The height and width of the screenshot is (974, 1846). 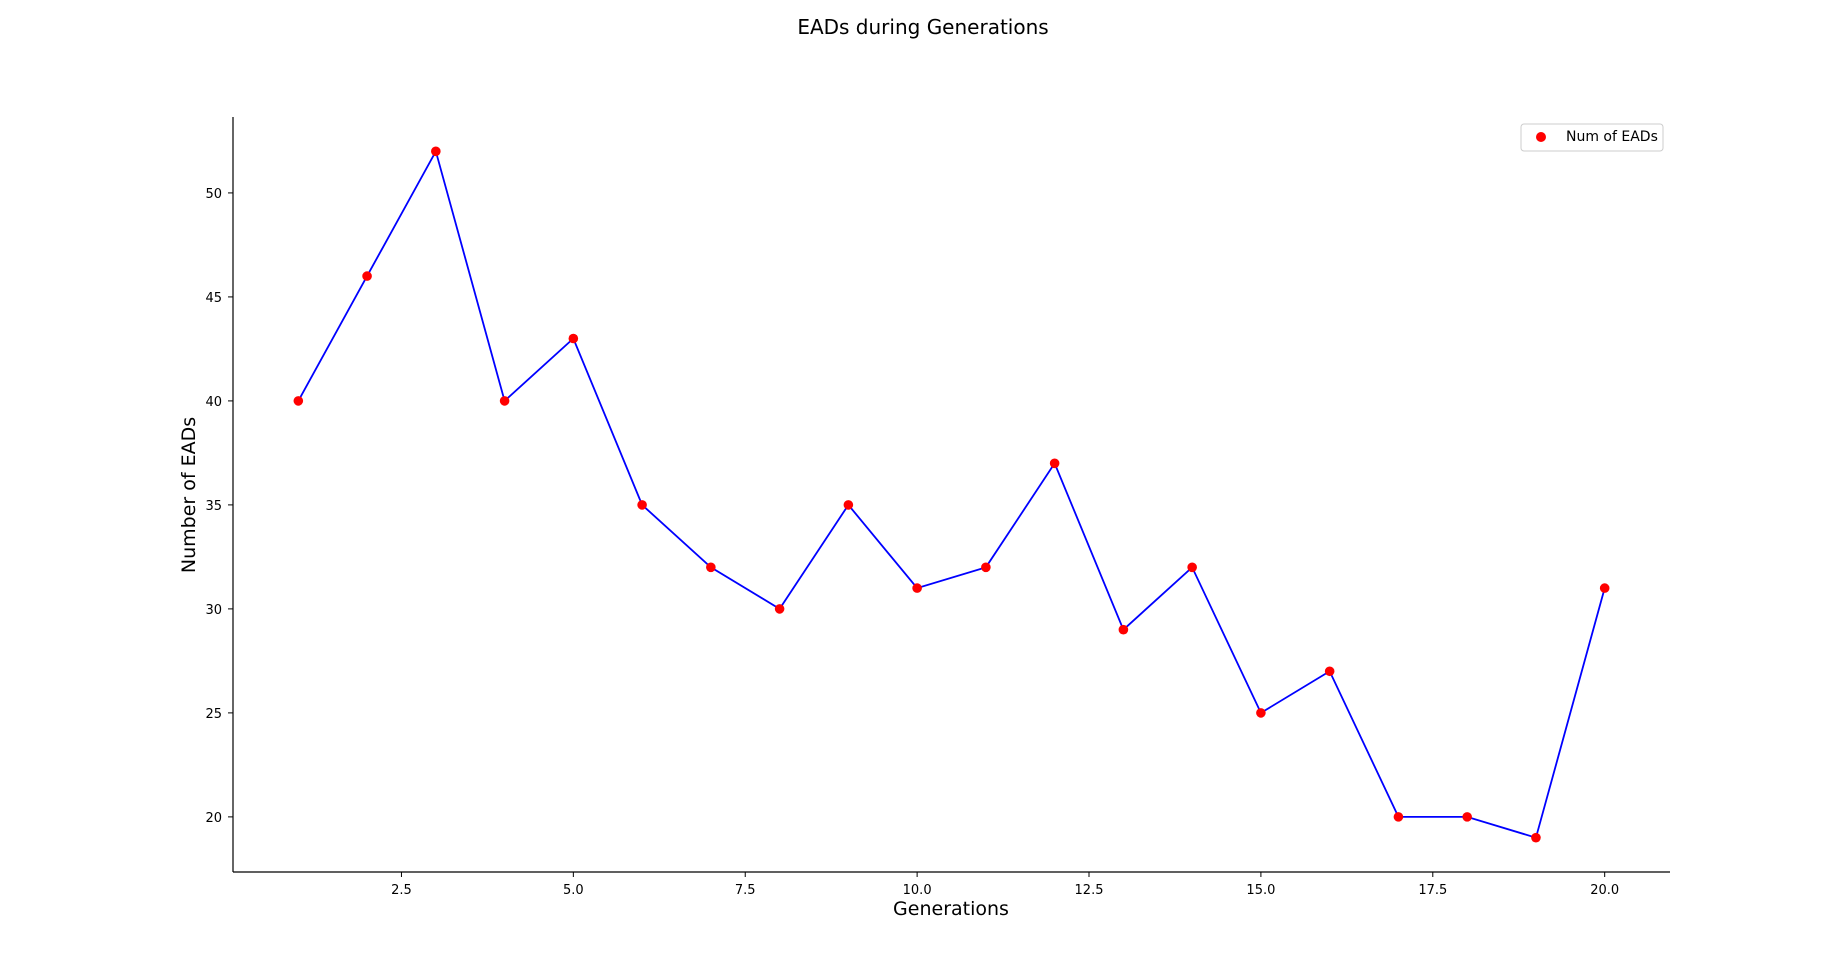 I want to click on x-tick-label: 2.5, so click(x=401, y=890).